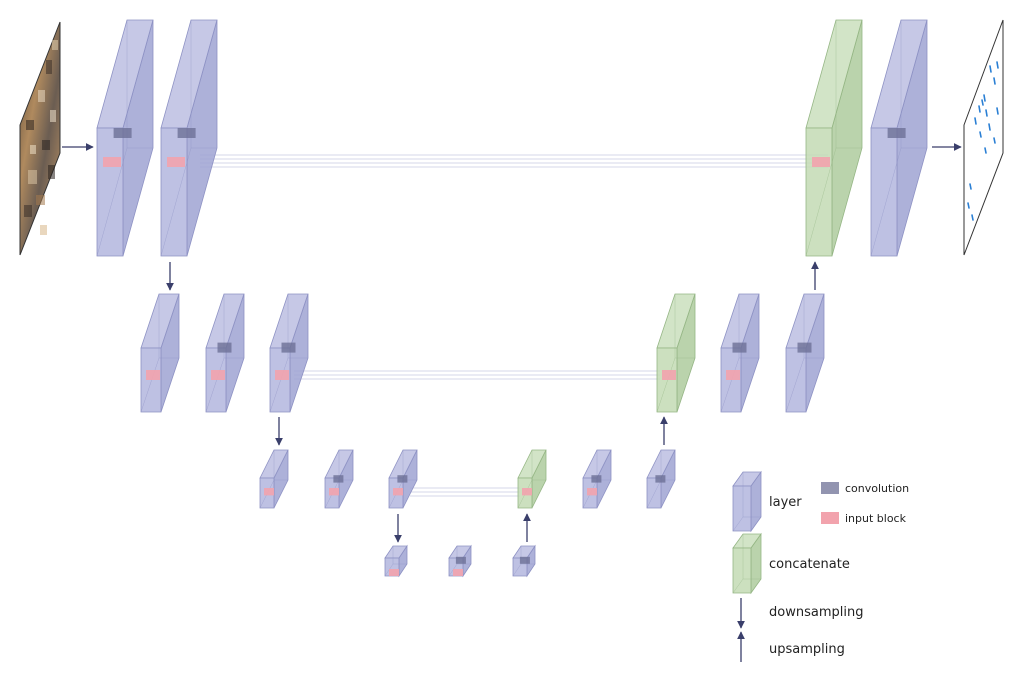  I want to click on layer-block-dec2-c, so click(805, 353).